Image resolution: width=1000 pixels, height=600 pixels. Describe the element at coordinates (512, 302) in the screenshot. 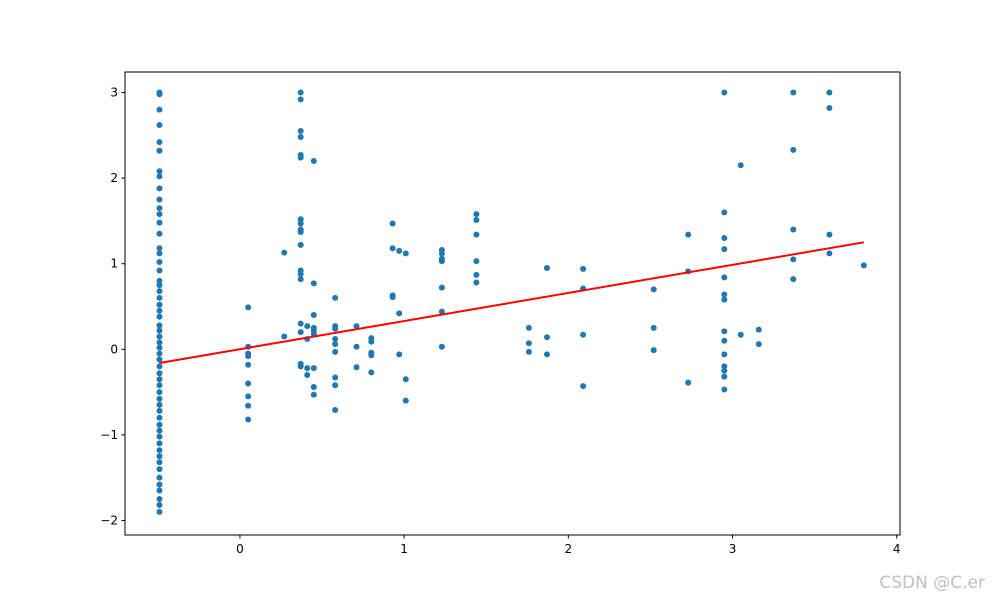

I see `fit-line` at that location.